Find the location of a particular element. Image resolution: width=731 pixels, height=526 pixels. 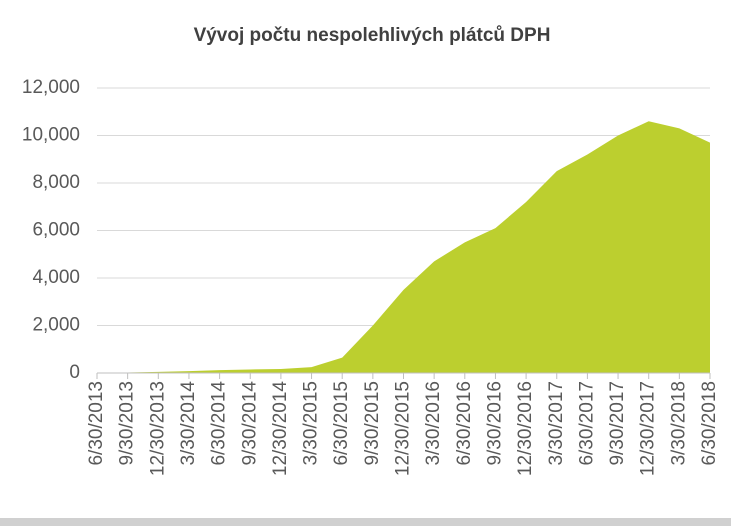

x-tick-label: 6/30/2017 is located at coordinates (586, 423).